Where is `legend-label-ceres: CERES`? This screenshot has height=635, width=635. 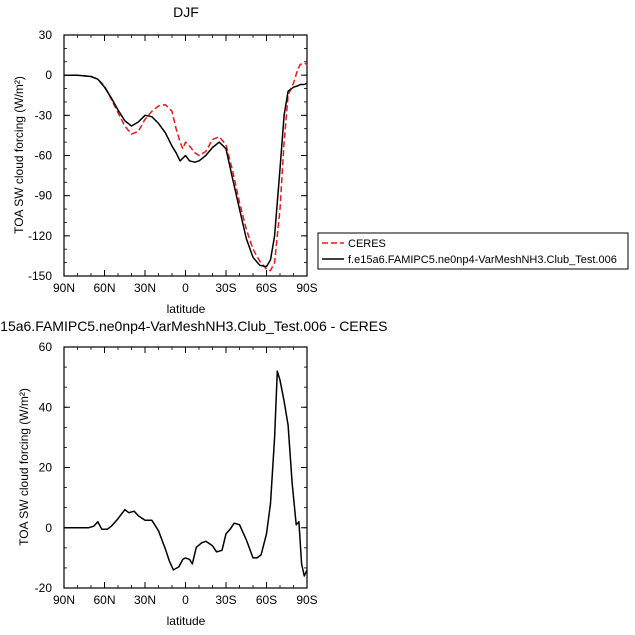
legend-label-ceres: CERES is located at coordinates (367, 244).